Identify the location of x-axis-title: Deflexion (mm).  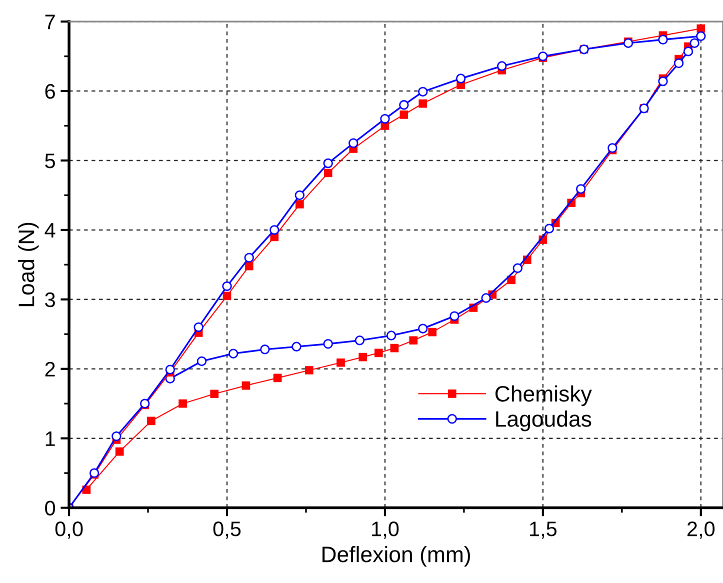
(396, 556).